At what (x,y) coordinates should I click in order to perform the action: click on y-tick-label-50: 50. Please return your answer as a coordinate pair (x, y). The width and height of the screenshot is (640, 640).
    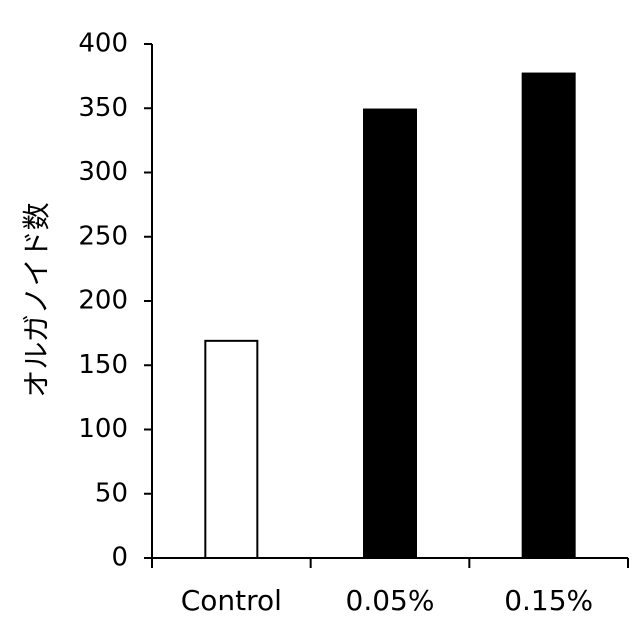
    Looking at the image, I should click on (111, 493).